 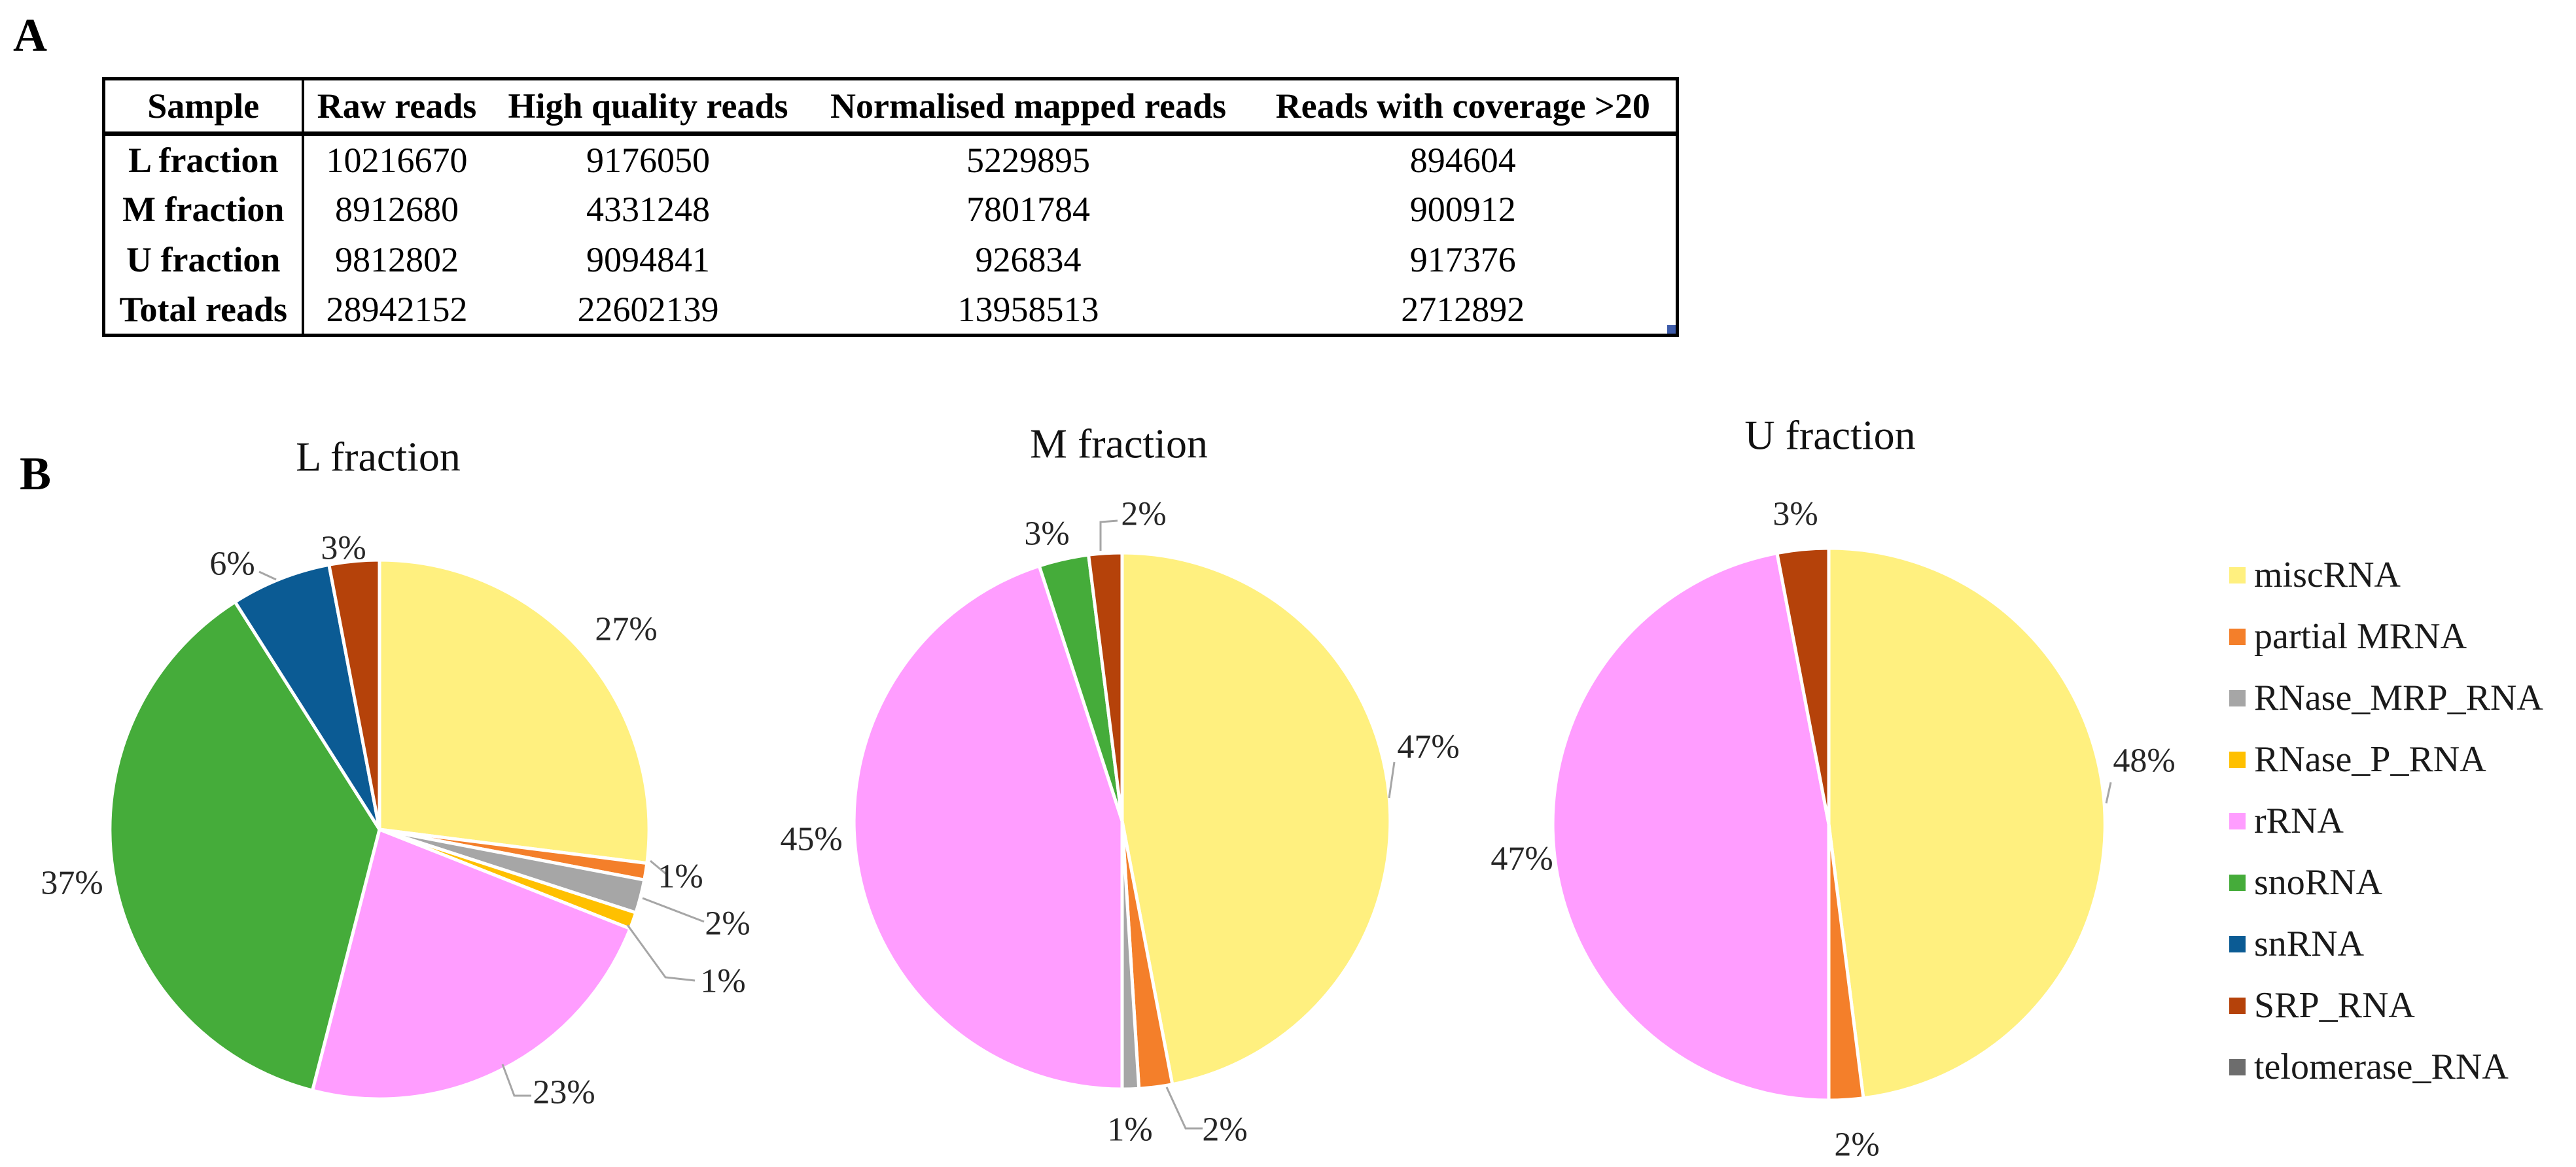 I want to click on cell-high-quality-reads: 9094841, so click(x=648, y=259).